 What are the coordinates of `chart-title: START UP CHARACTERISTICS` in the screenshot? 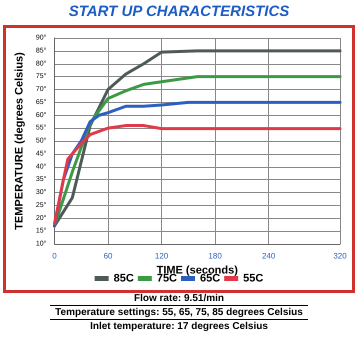 It's located at (179, 12).